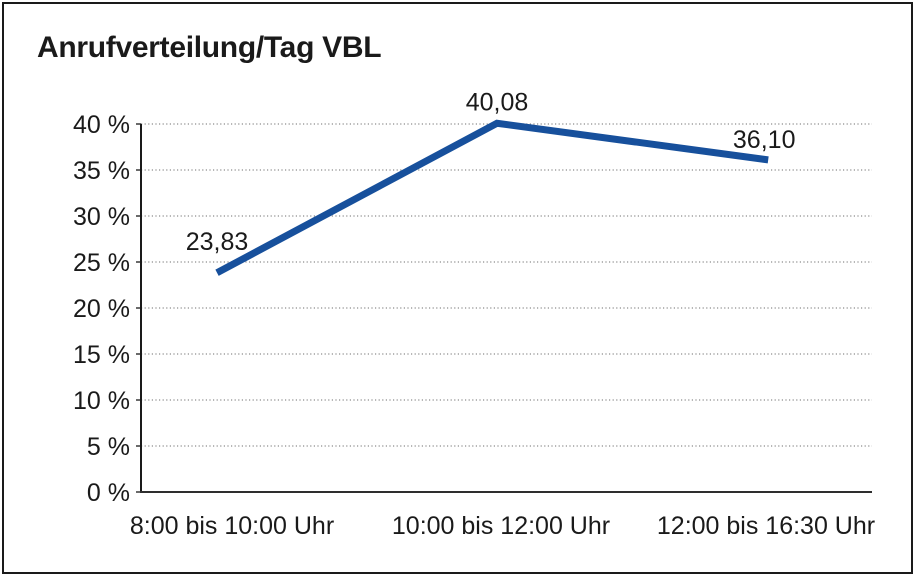 This screenshot has height=576, width=915. What do you see at coordinates (101, 171) in the screenshot?
I see `y-tick-label: 35 %` at bounding box center [101, 171].